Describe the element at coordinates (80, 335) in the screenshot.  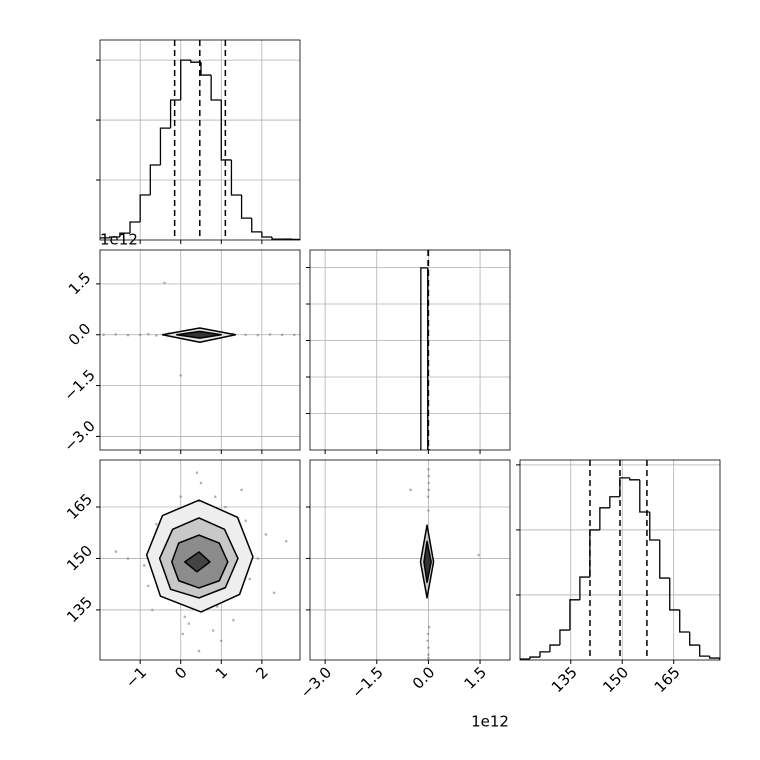
I see `y-tick-label: 0.0` at that location.